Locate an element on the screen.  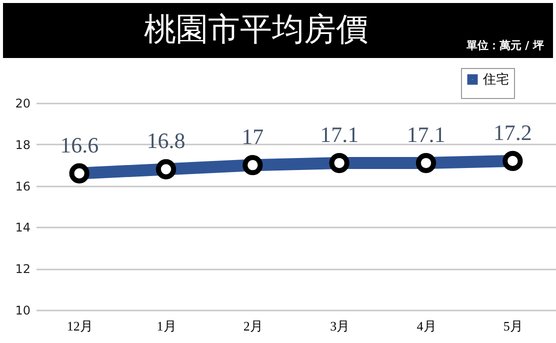
y-tick-label: 18 is located at coordinates (22, 145).